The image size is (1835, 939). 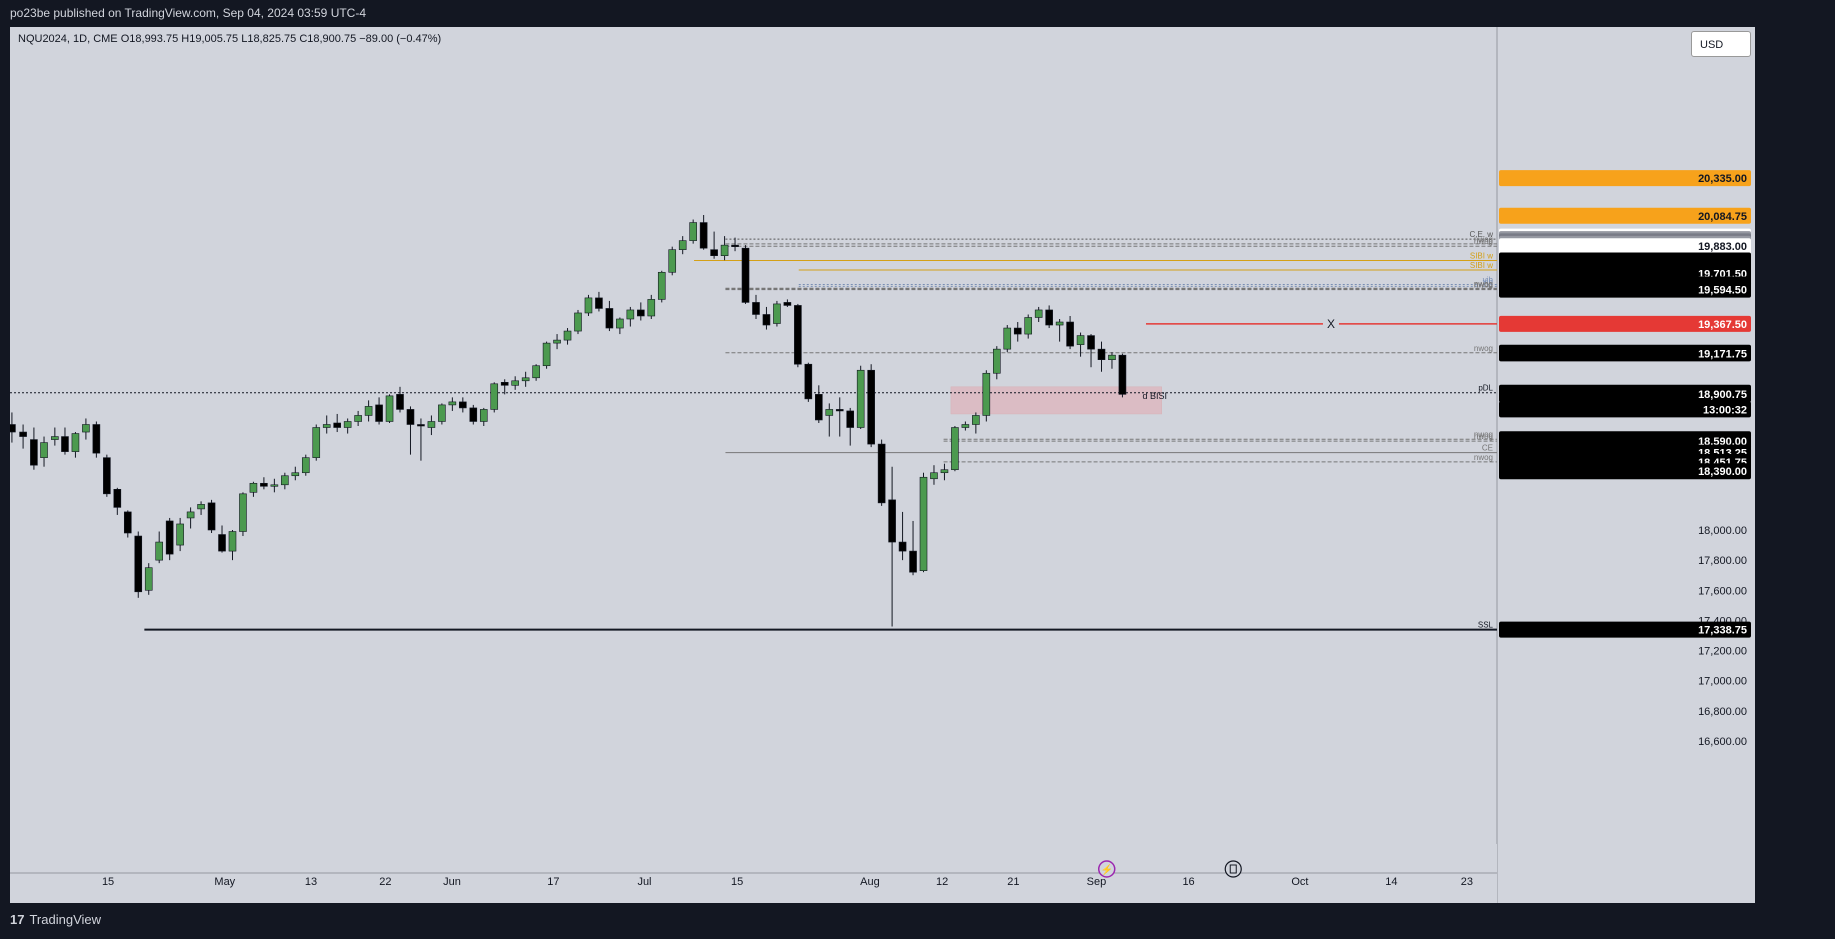 I want to click on price-label-text: 19,367.50, so click(x=1722, y=325).